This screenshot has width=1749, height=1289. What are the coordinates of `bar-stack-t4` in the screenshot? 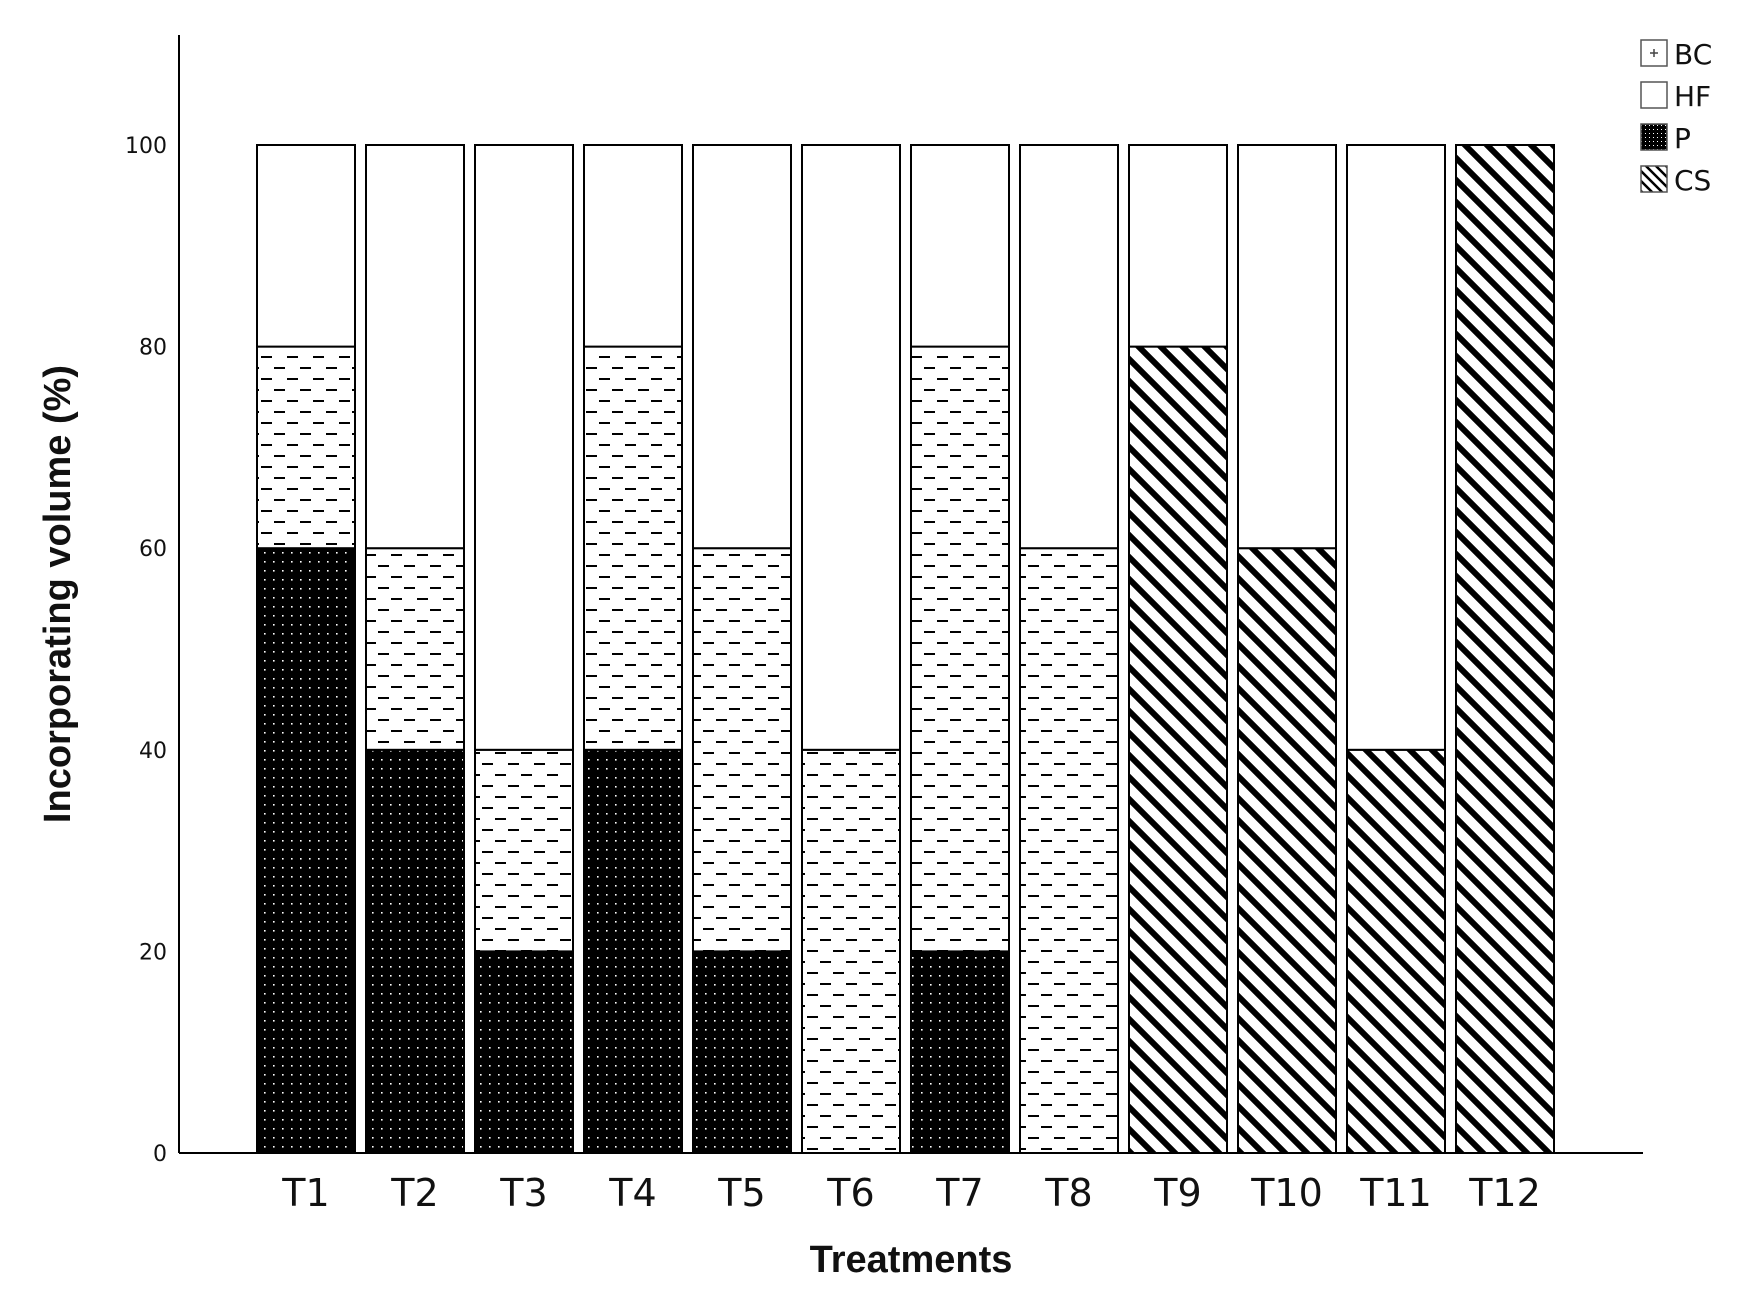 It's located at (633, 649).